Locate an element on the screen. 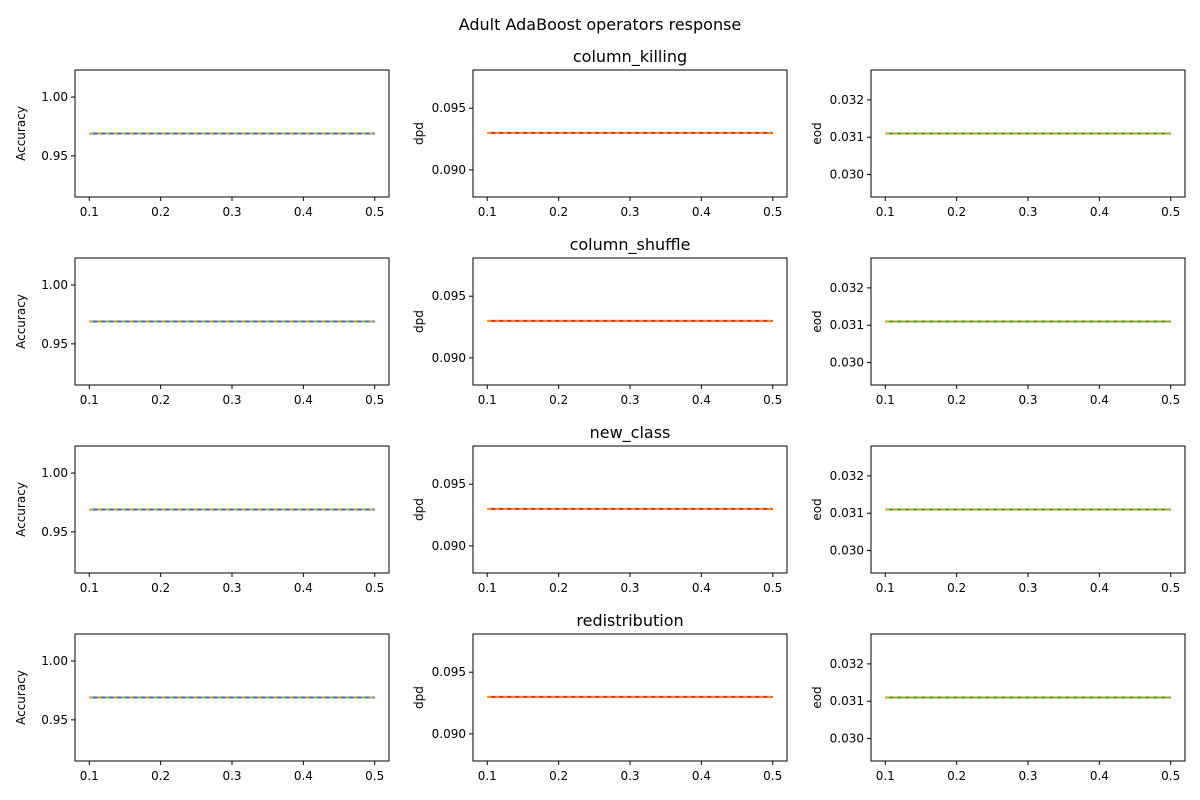 Image resolution: width=1200 pixels, height=800 pixels. subplot-r1-c2: 0.1 0.2 0.3 0.4 0.5 0.030 0.031 0.032 eod is located at coordinates (998, 332).